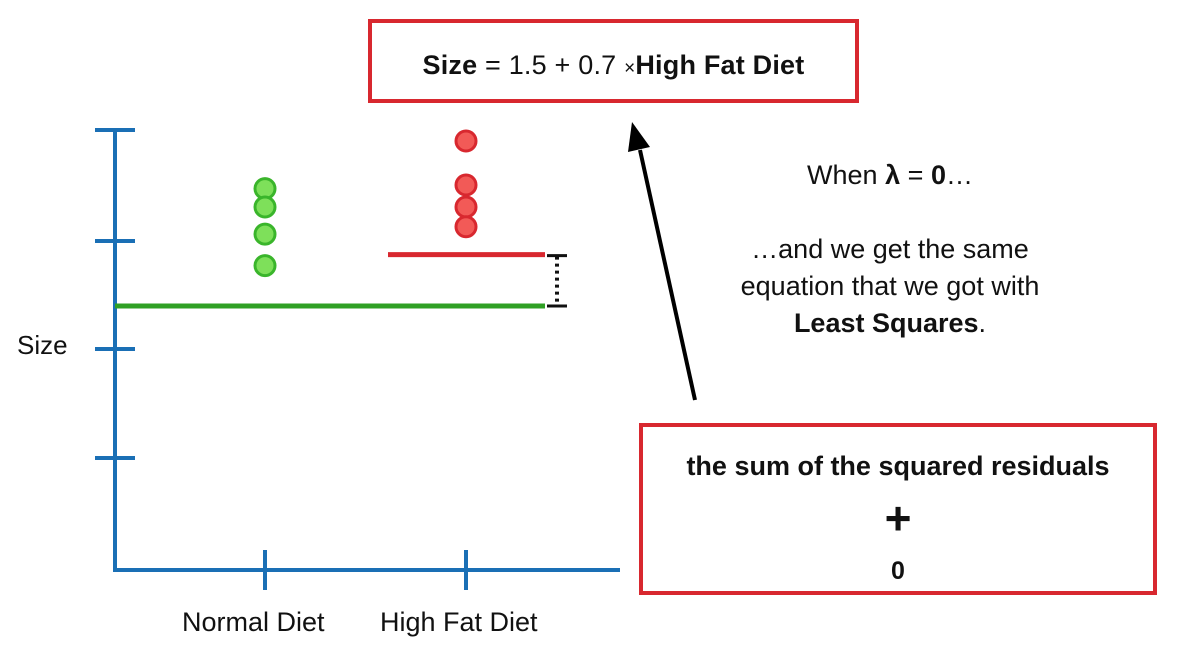  Describe the element at coordinates (915, 175) in the screenshot. I see `lambda-equals: =` at that location.